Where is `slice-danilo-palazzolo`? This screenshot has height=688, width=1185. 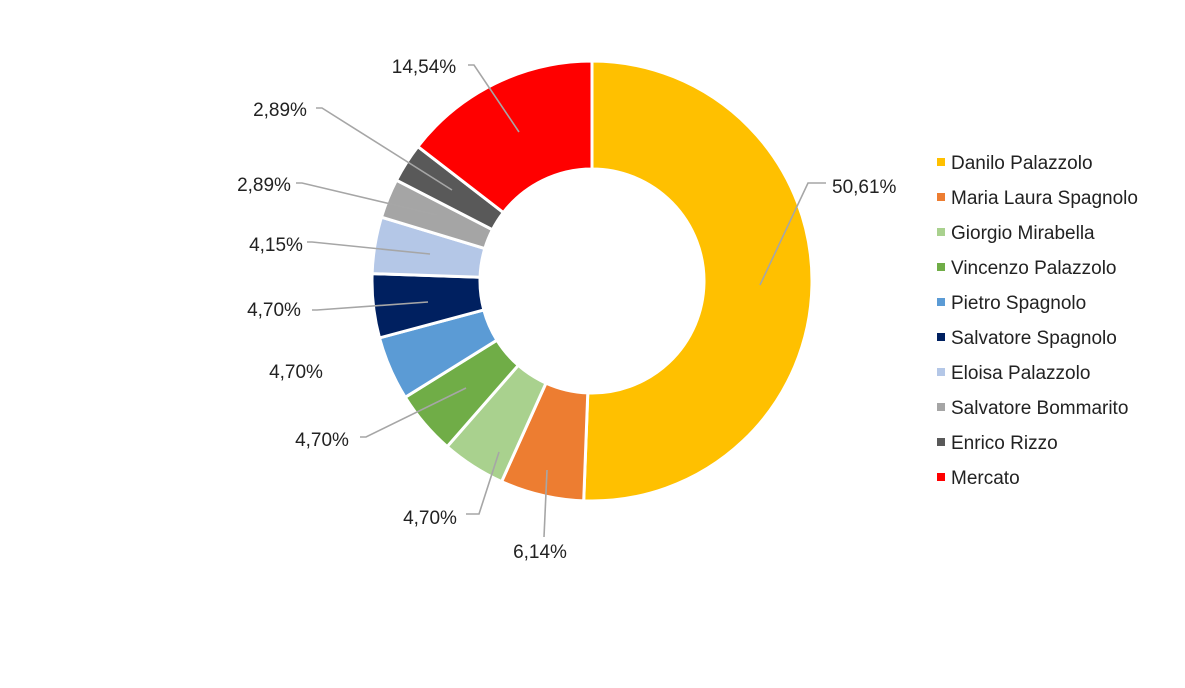
slice-danilo-palazzolo is located at coordinates (698, 281).